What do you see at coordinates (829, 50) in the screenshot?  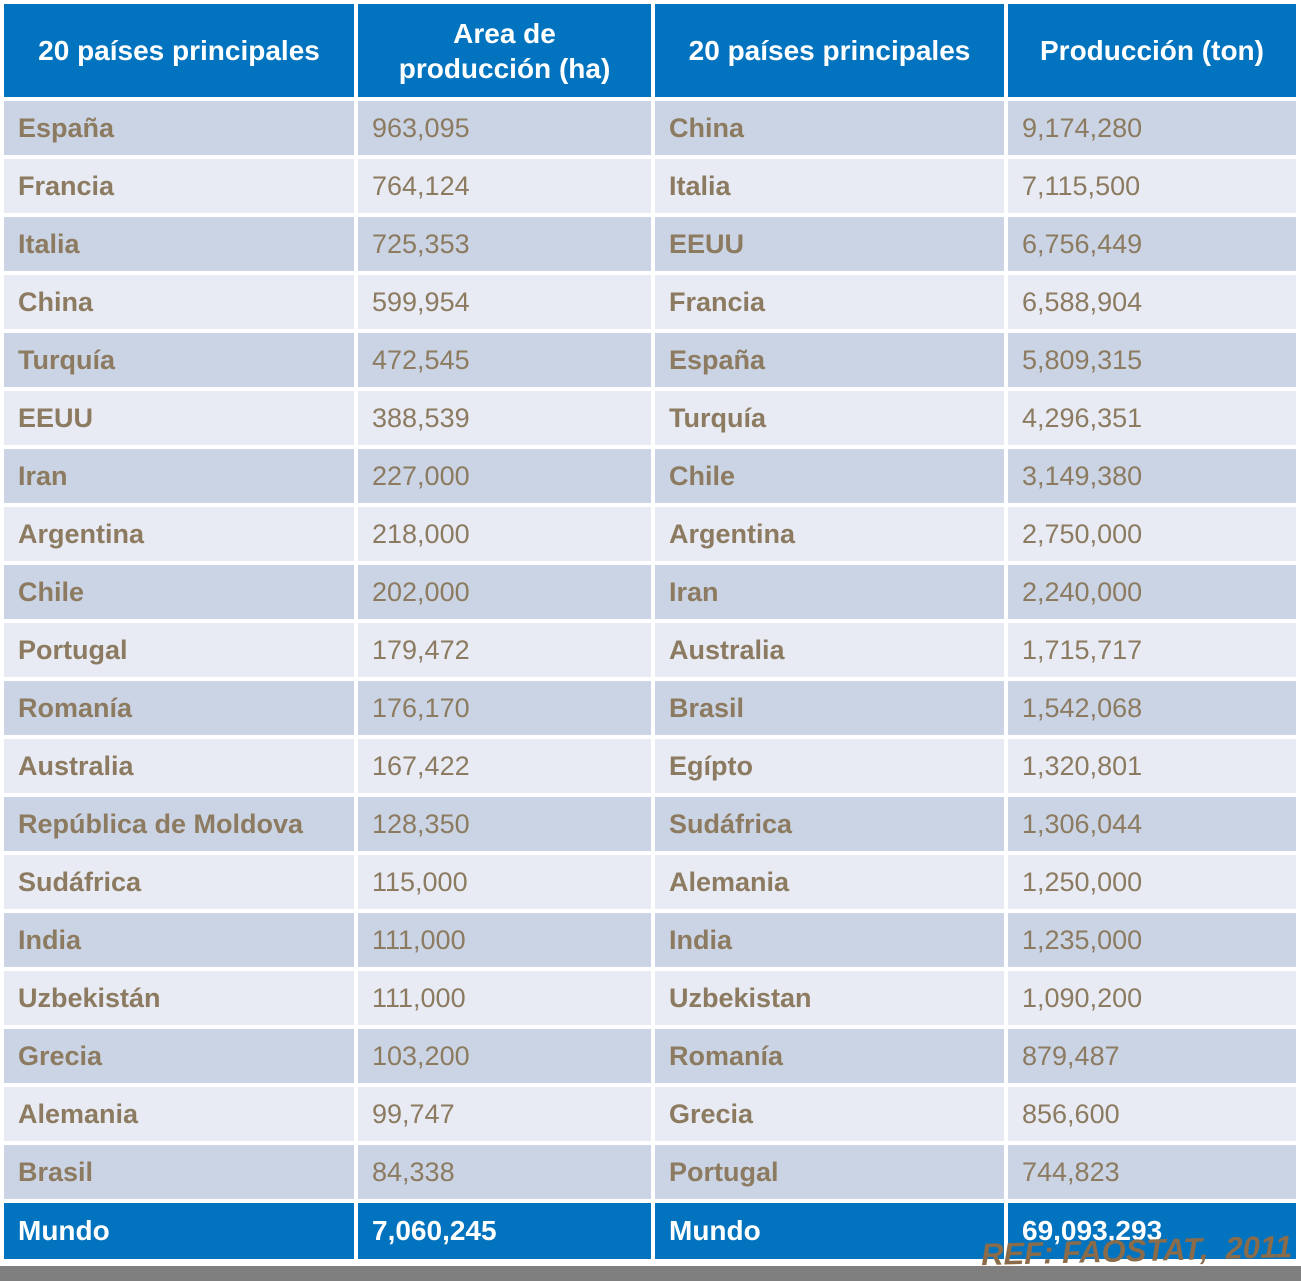 I see `header-countries-production: 20 países principales` at bounding box center [829, 50].